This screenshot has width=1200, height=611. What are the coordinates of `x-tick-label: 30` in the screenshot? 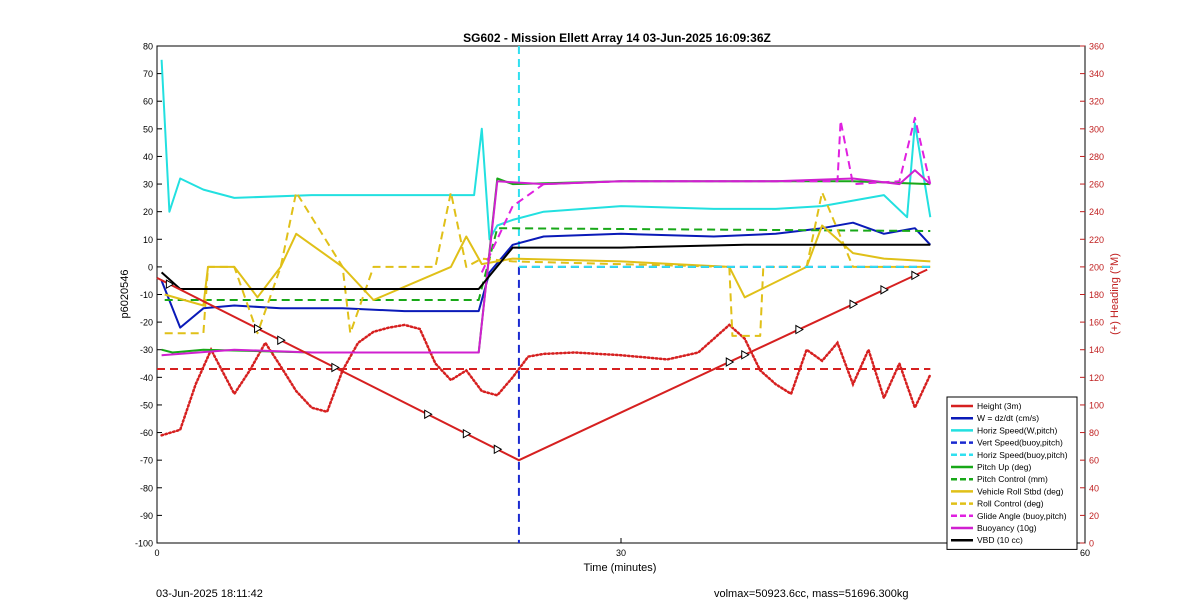 It's located at (621, 553).